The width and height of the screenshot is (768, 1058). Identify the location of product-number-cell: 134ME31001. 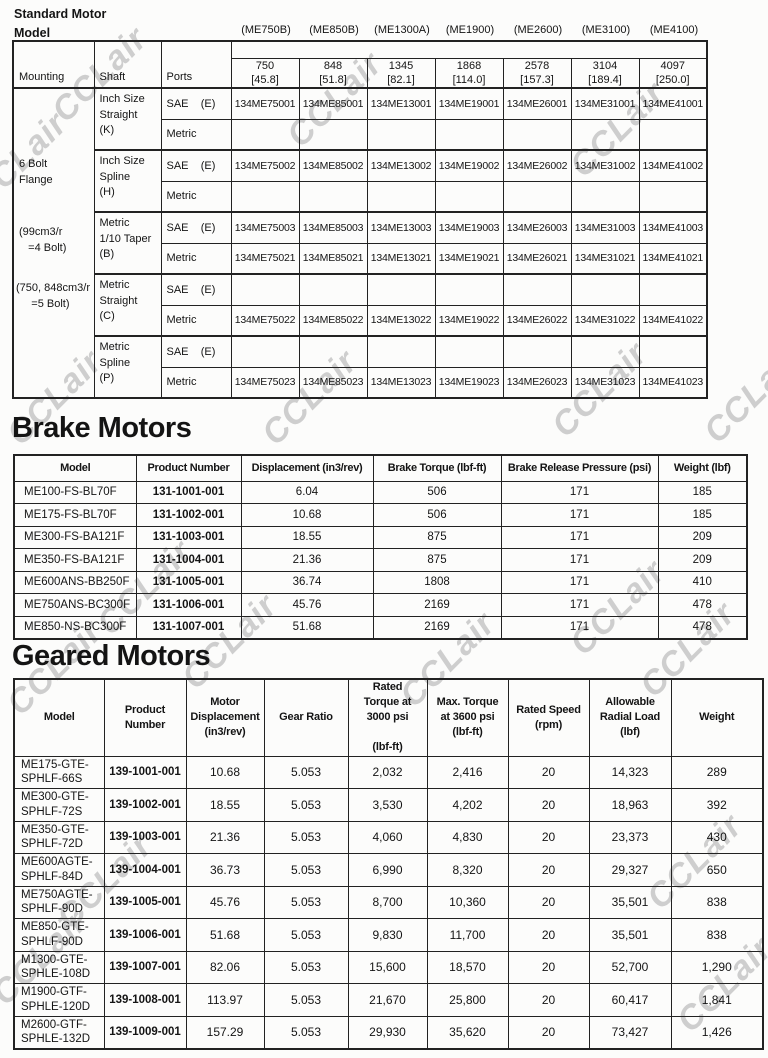
(605, 103).